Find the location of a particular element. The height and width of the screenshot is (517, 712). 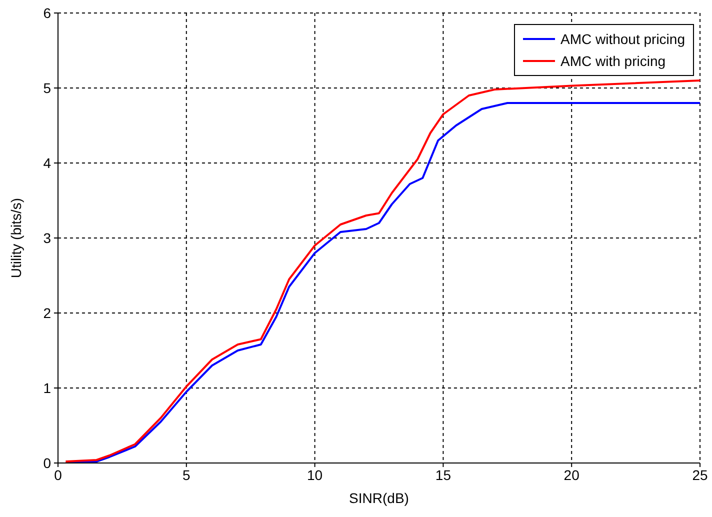

y-tick-label: 4 is located at coordinates (47, 162).